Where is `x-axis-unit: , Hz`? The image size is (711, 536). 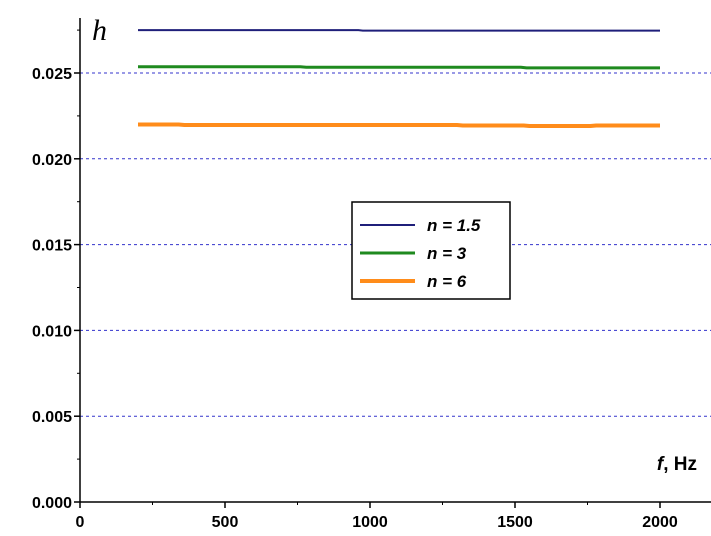
x-axis-unit: , Hz is located at coordinates (680, 464).